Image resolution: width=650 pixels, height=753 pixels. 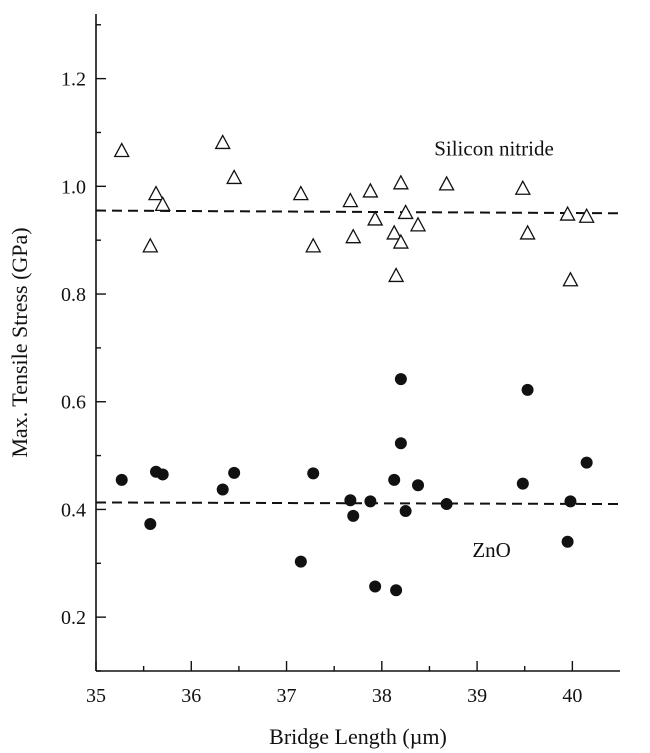 I want to click on x-tick-label: 37, so click(x=287, y=696).